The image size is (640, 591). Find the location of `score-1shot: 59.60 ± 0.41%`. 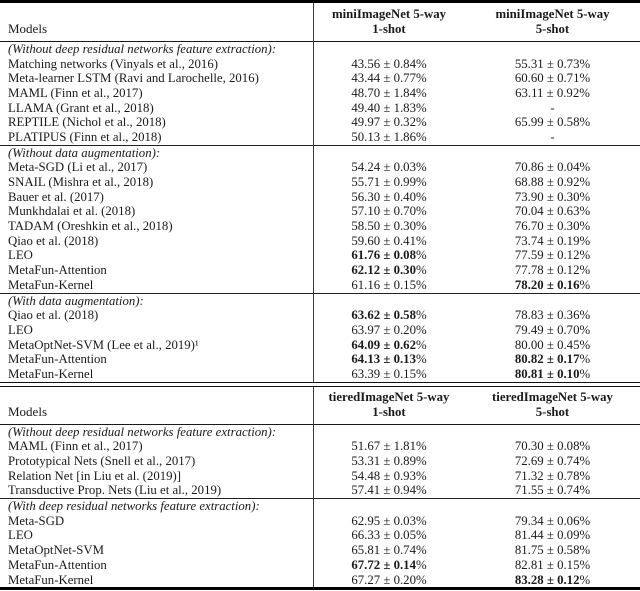

score-1shot: 59.60 ± 0.41% is located at coordinates (389, 240).